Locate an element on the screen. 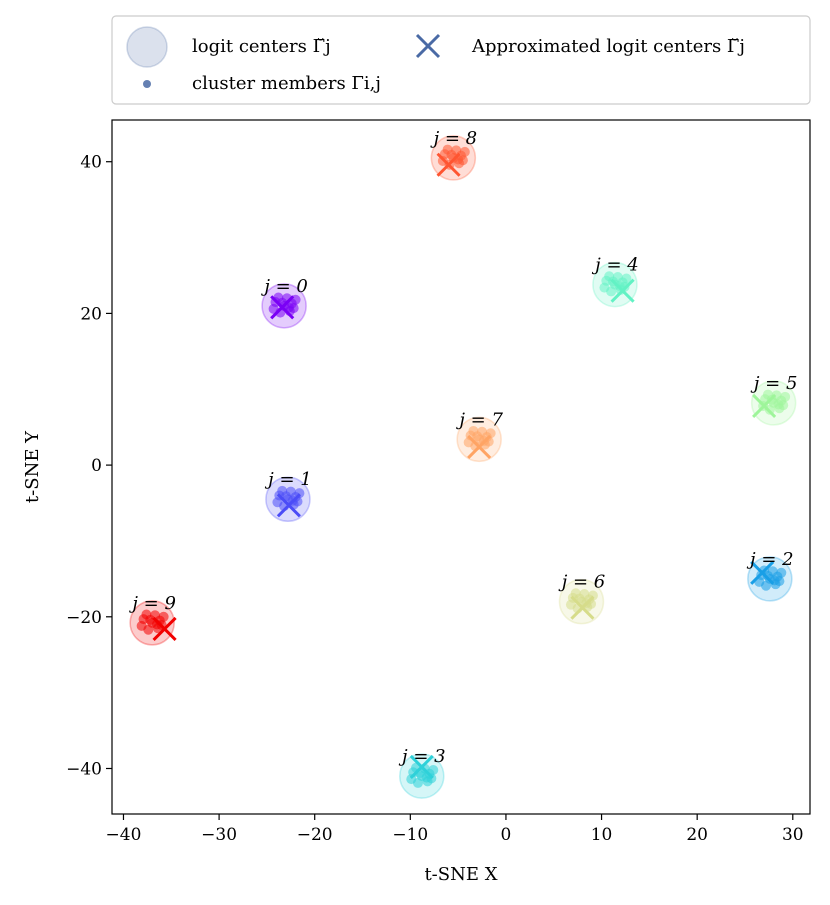 This screenshot has height=905, width=830. x-tick-label: −30 is located at coordinates (219, 835).